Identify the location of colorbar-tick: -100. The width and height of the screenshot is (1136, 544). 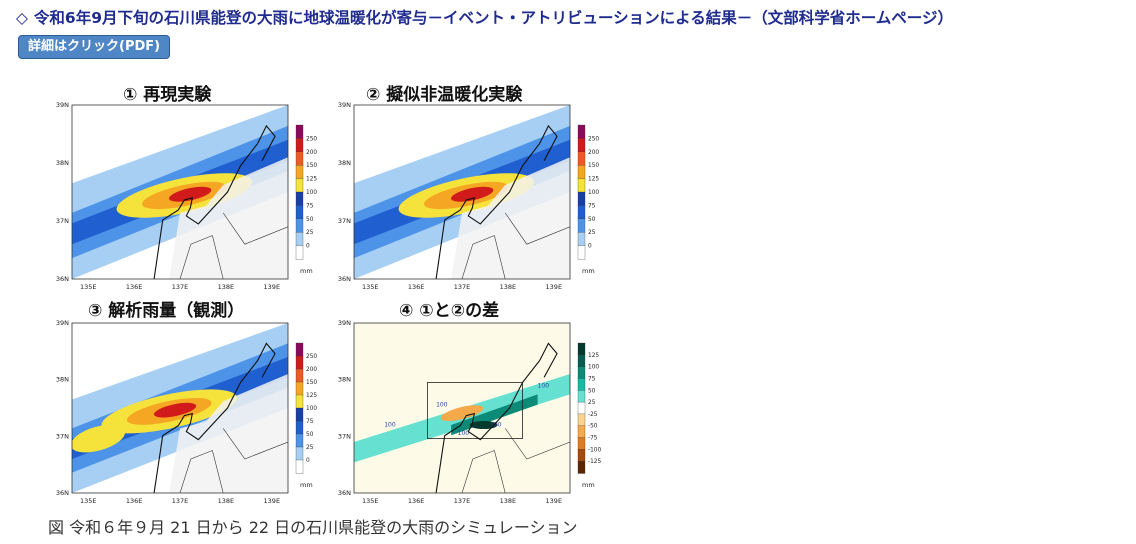
(594, 450).